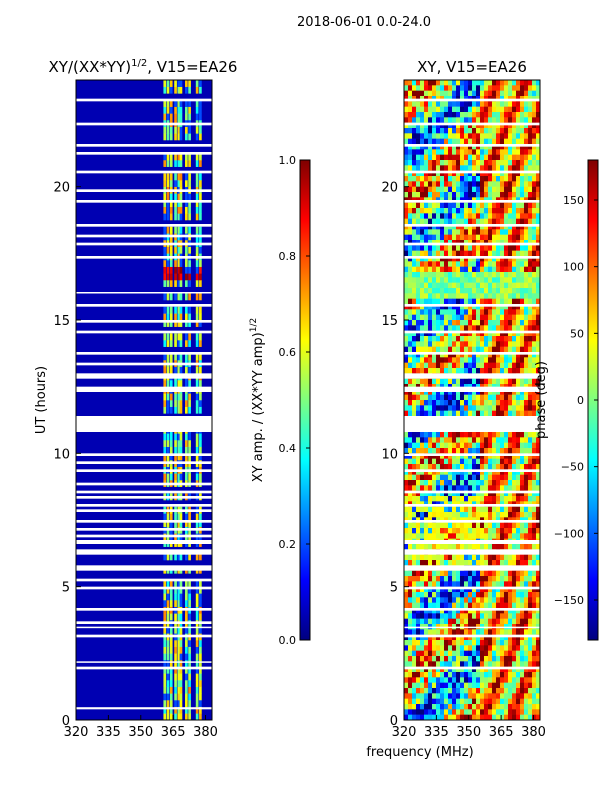 This screenshot has height=800, width=600. I want to click on amplitude-y-tick-label: 15, so click(61, 321).